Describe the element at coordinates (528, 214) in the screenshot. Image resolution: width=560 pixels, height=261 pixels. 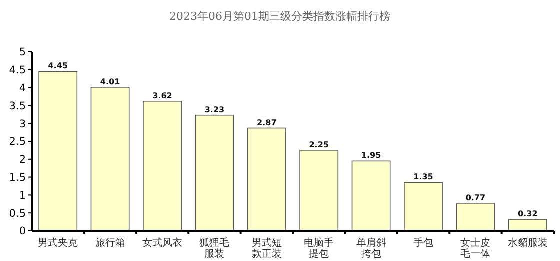
I see `data-label: 0.32` at that location.